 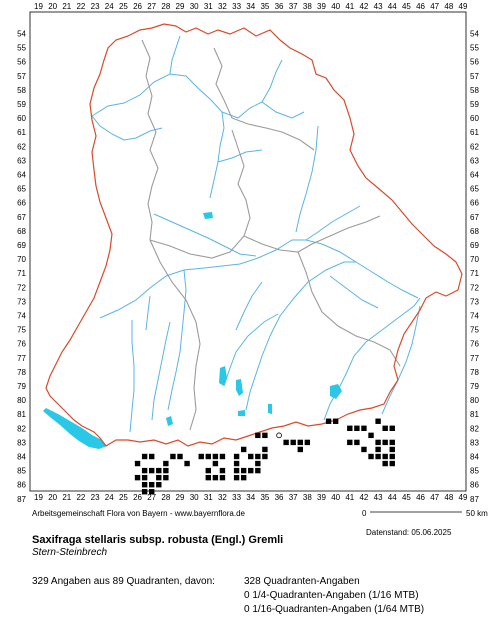 What do you see at coordinates (21, 231) in the screenshot?
I see `y-axis-left-label: 68` at bounding box center [21, 231].